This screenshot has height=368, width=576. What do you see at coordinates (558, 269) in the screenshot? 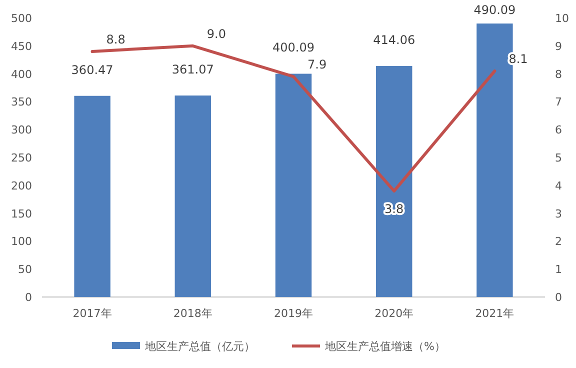
I see `y2-tick-label: 1` at bounding box center [558, 269].